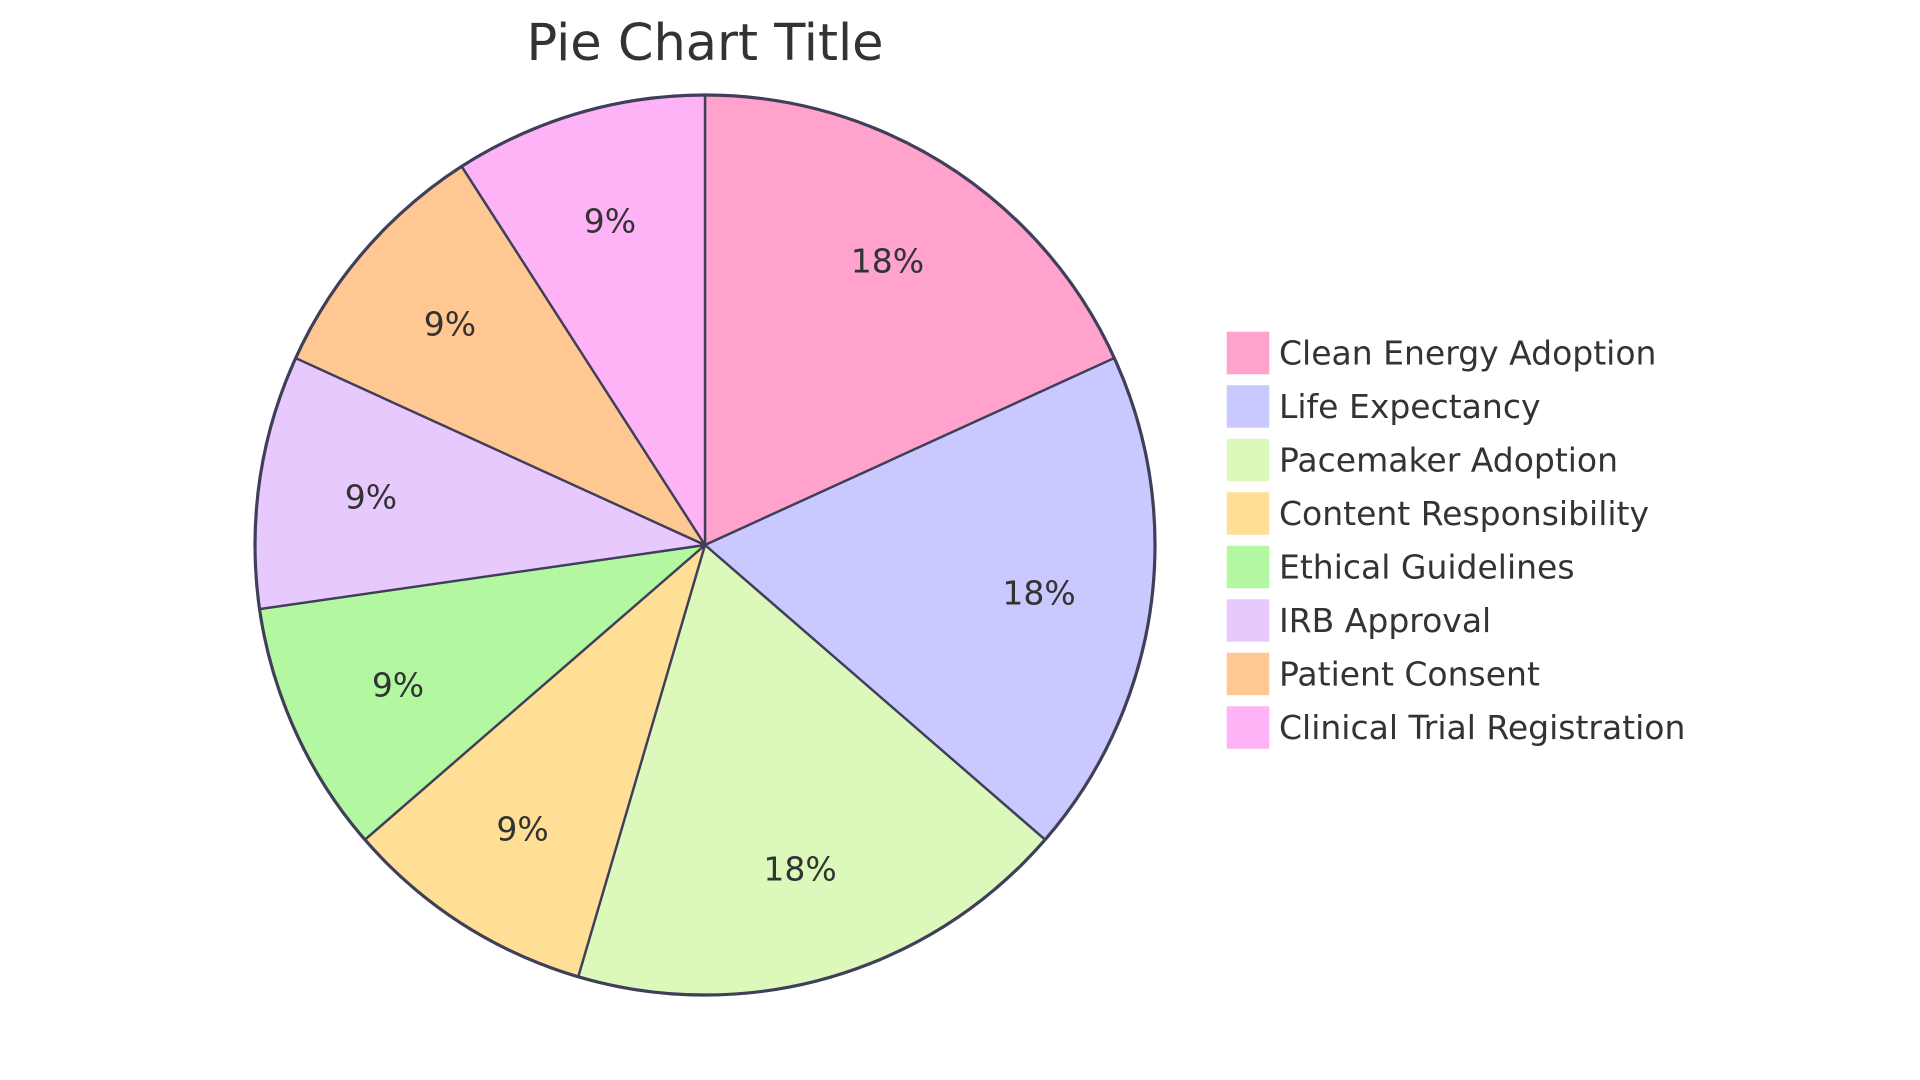  I want to click on pie-percent-label-clean-energy-adoption: 18%, so click(887, 261).